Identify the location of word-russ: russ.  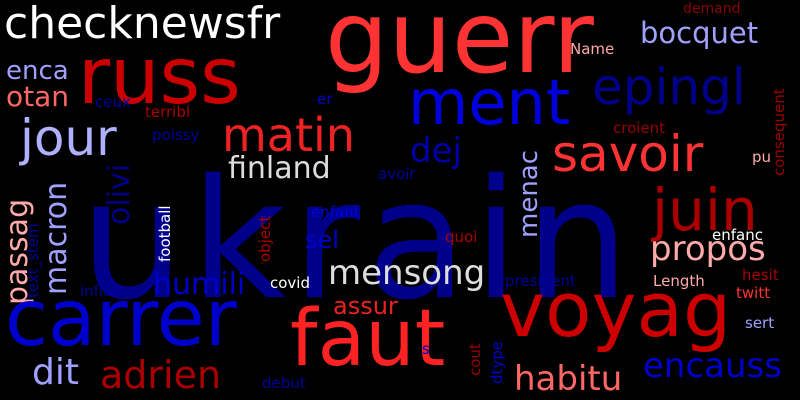
(159, 77).